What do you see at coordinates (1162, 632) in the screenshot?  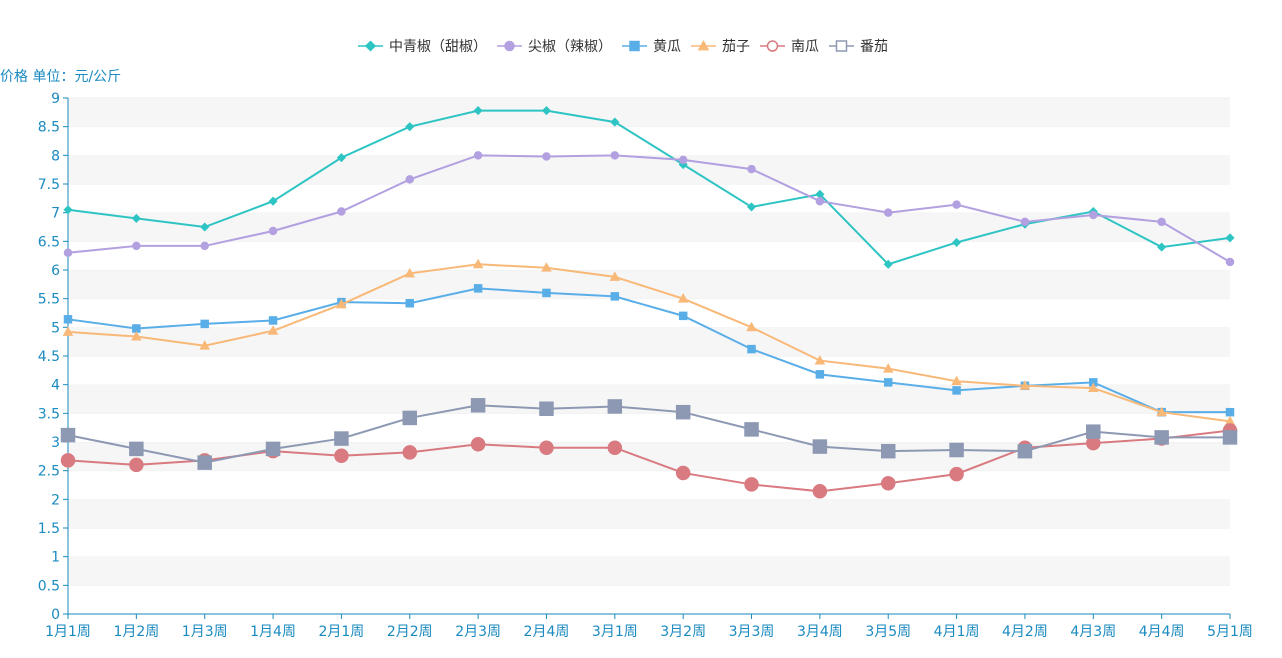 I see `x-tick-label: 4月4周` at bounding box center [1162, 632].